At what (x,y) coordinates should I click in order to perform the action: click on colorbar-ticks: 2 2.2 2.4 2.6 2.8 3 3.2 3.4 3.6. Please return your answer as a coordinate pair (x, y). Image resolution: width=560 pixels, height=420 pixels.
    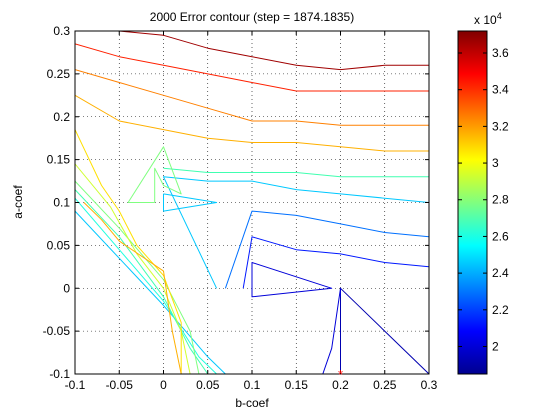
    Looking at the image, I should click on (483, 199).